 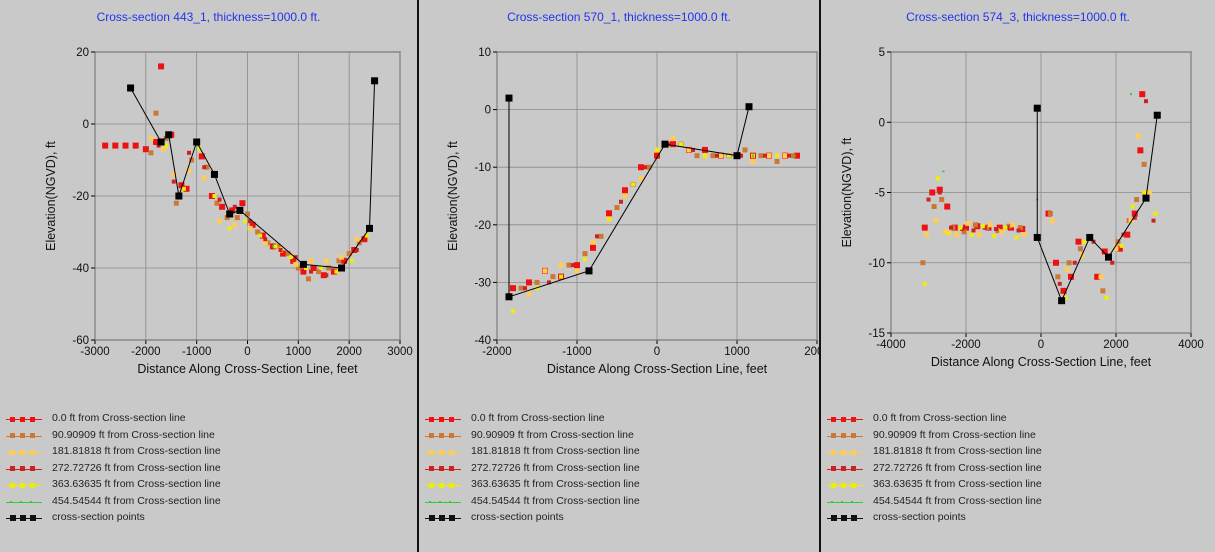 I want to click on y-axis-label: Elevation(NGVD), ft, so click(x=51, y=196).